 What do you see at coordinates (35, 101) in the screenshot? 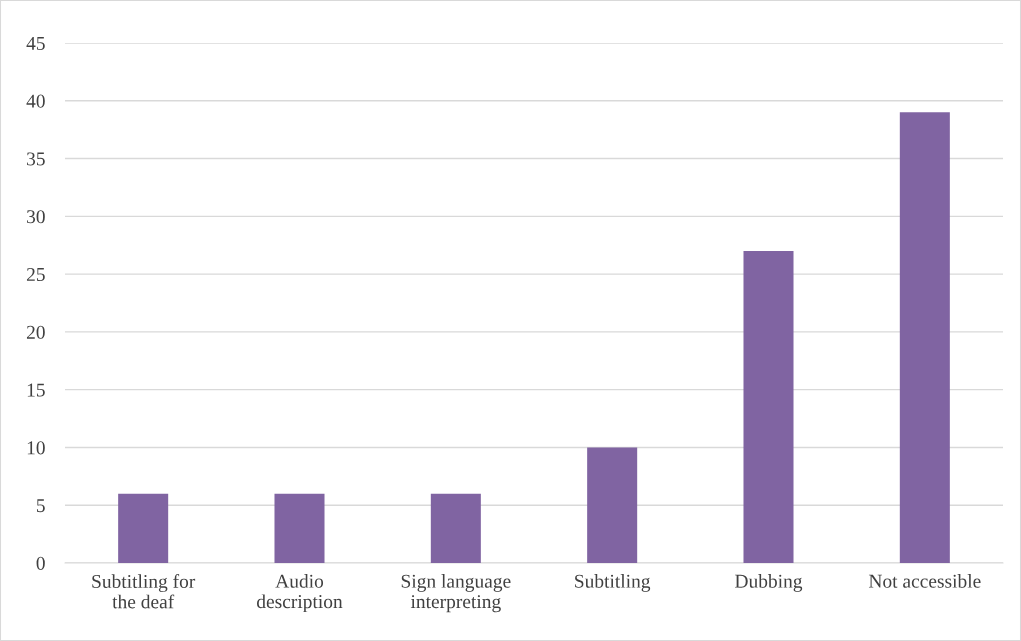
I see `y-tick-label: 40` at bounding box center [35, 101].